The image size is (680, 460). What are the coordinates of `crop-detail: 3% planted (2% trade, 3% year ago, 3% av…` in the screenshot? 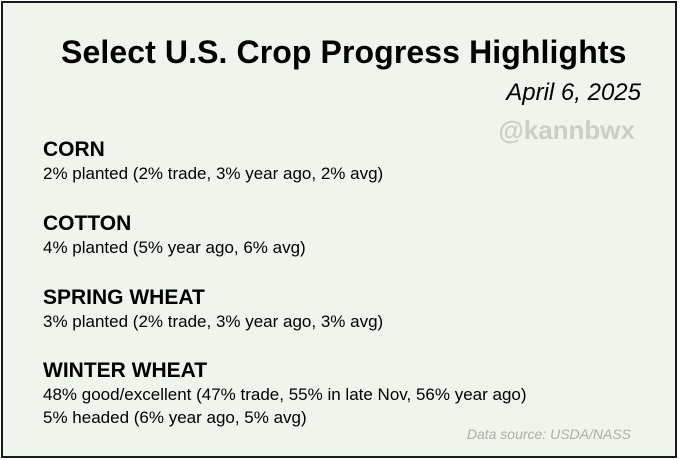 It's located at (213, 321).